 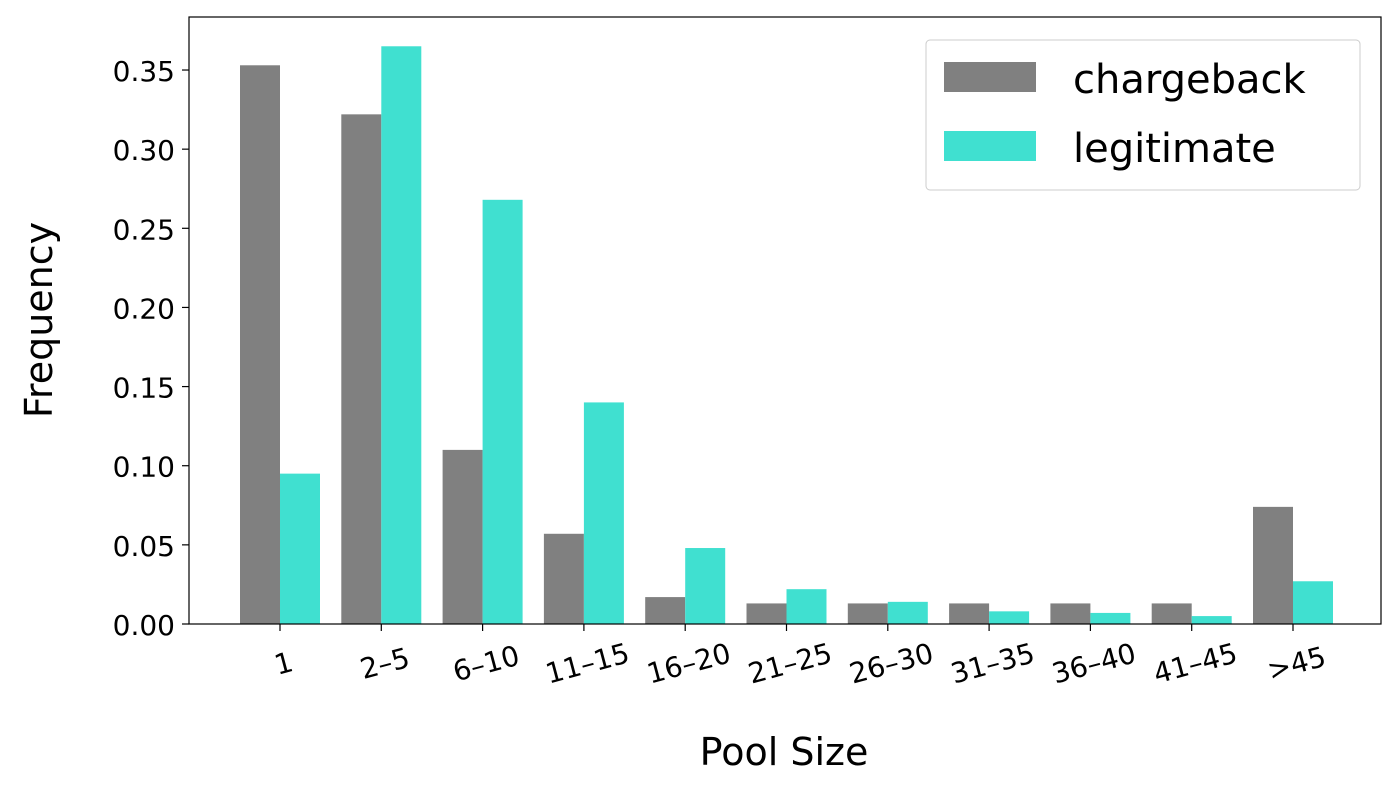 I want to click on legend: chargeback legitimate, so click(x=1143, y=115).